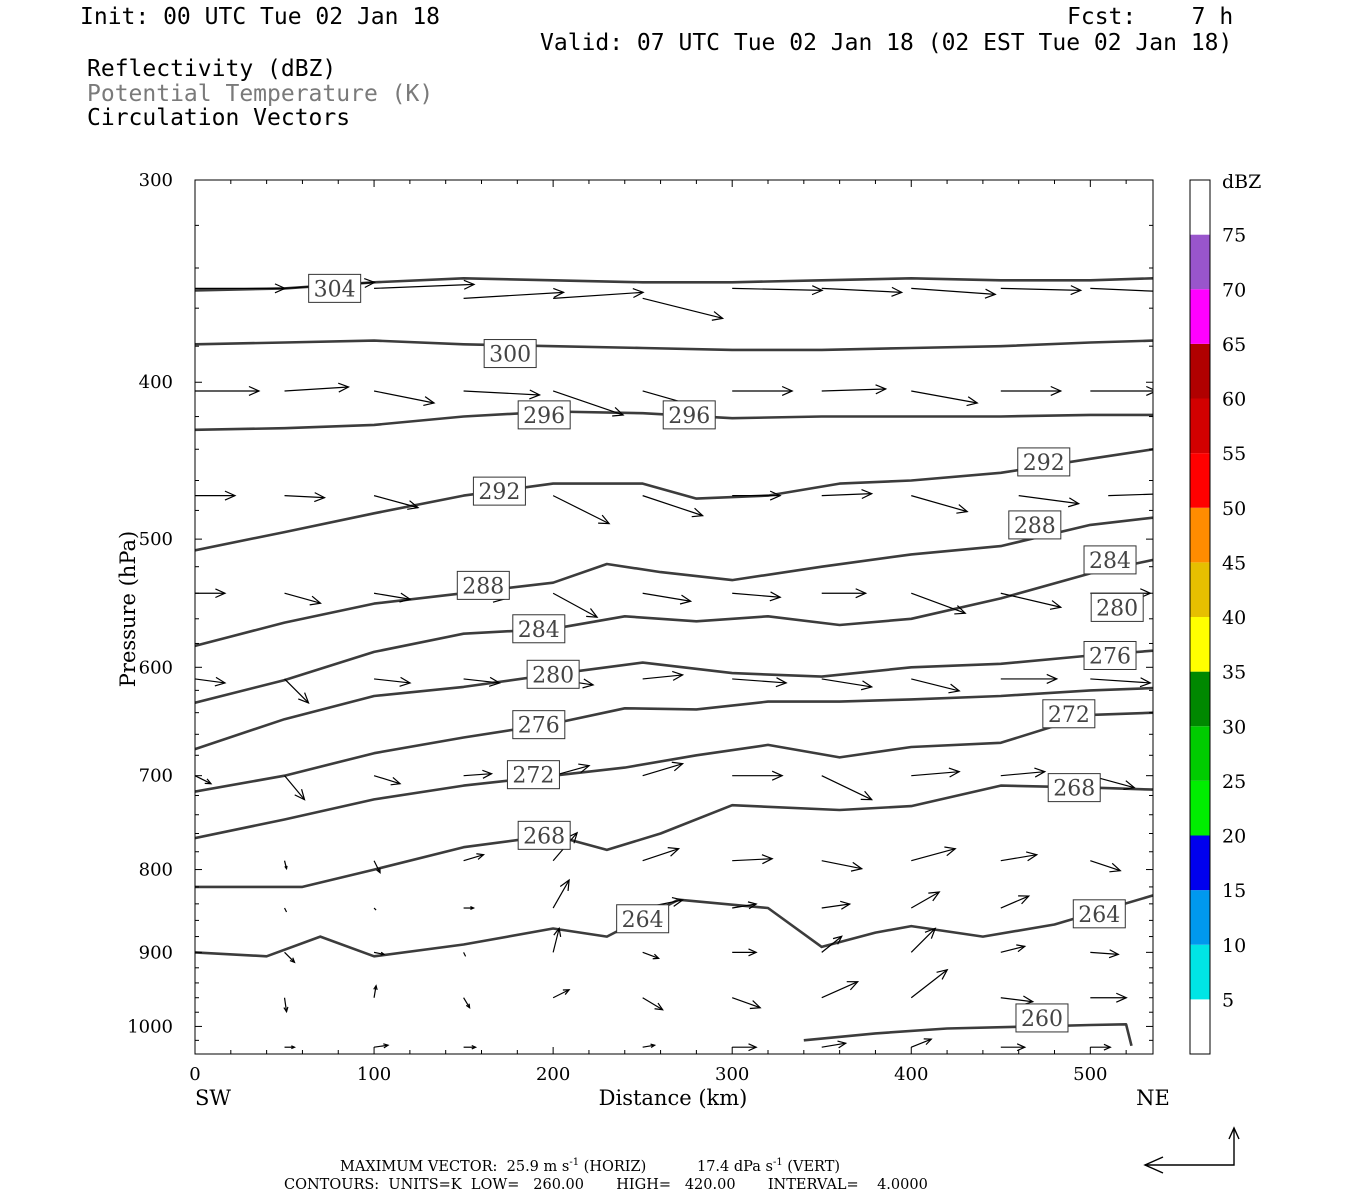 Image resolution: width=1350 pixels, height=1200 pixels. Describe the element at coordinates (213, 1098) in the screenshot. I see `x-axis-left-label: SW` at that location.